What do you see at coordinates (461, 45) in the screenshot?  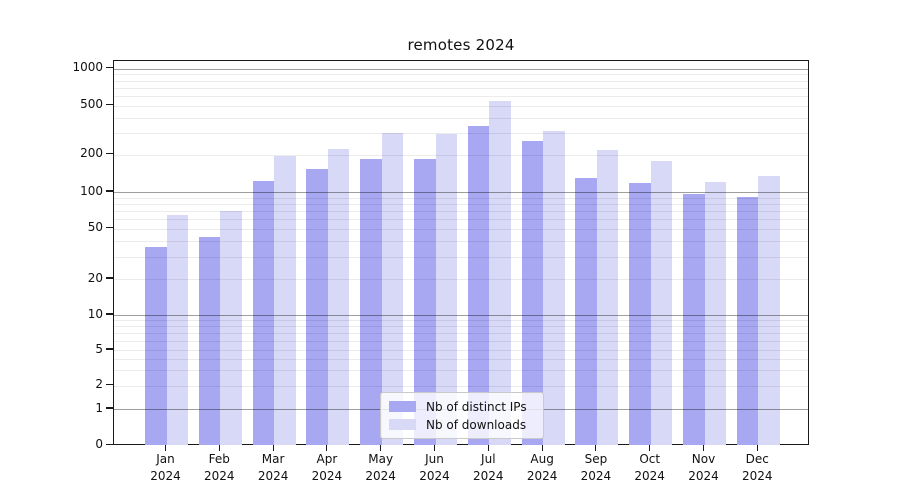 I see `chart-title: remotes 2024` at bounding box center [461, 45].